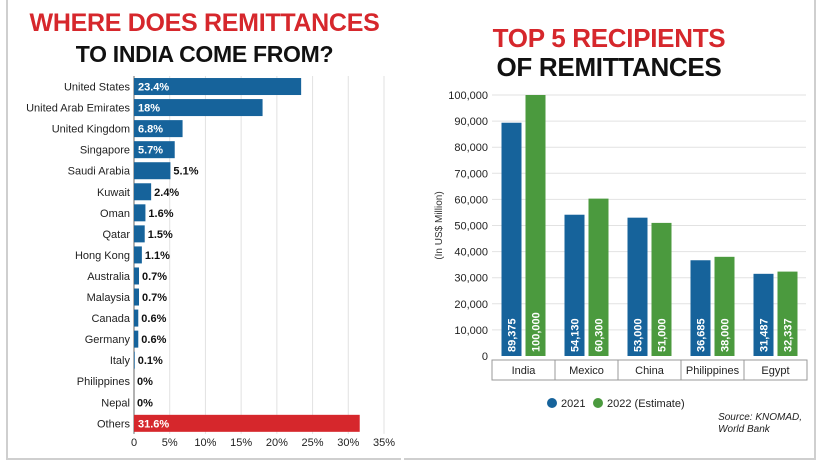  I want to click on y-tick-label: 70,000, so click(471, 174).